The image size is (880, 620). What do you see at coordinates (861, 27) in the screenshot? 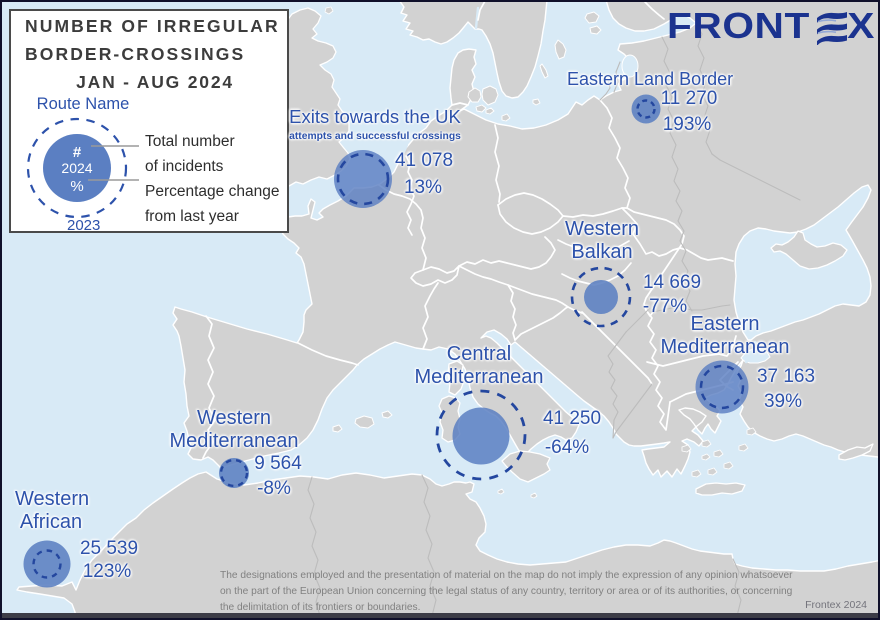
I see `svg-text: X` at bounding box center [861, 27].